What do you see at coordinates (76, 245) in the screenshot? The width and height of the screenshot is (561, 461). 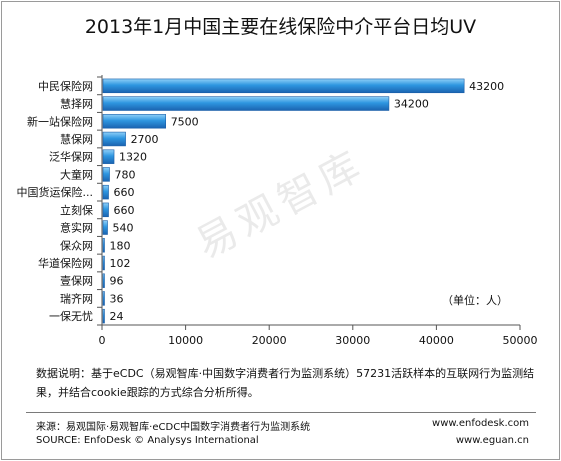 I see `category-label: 保众网` at bounding box center [76, 245].